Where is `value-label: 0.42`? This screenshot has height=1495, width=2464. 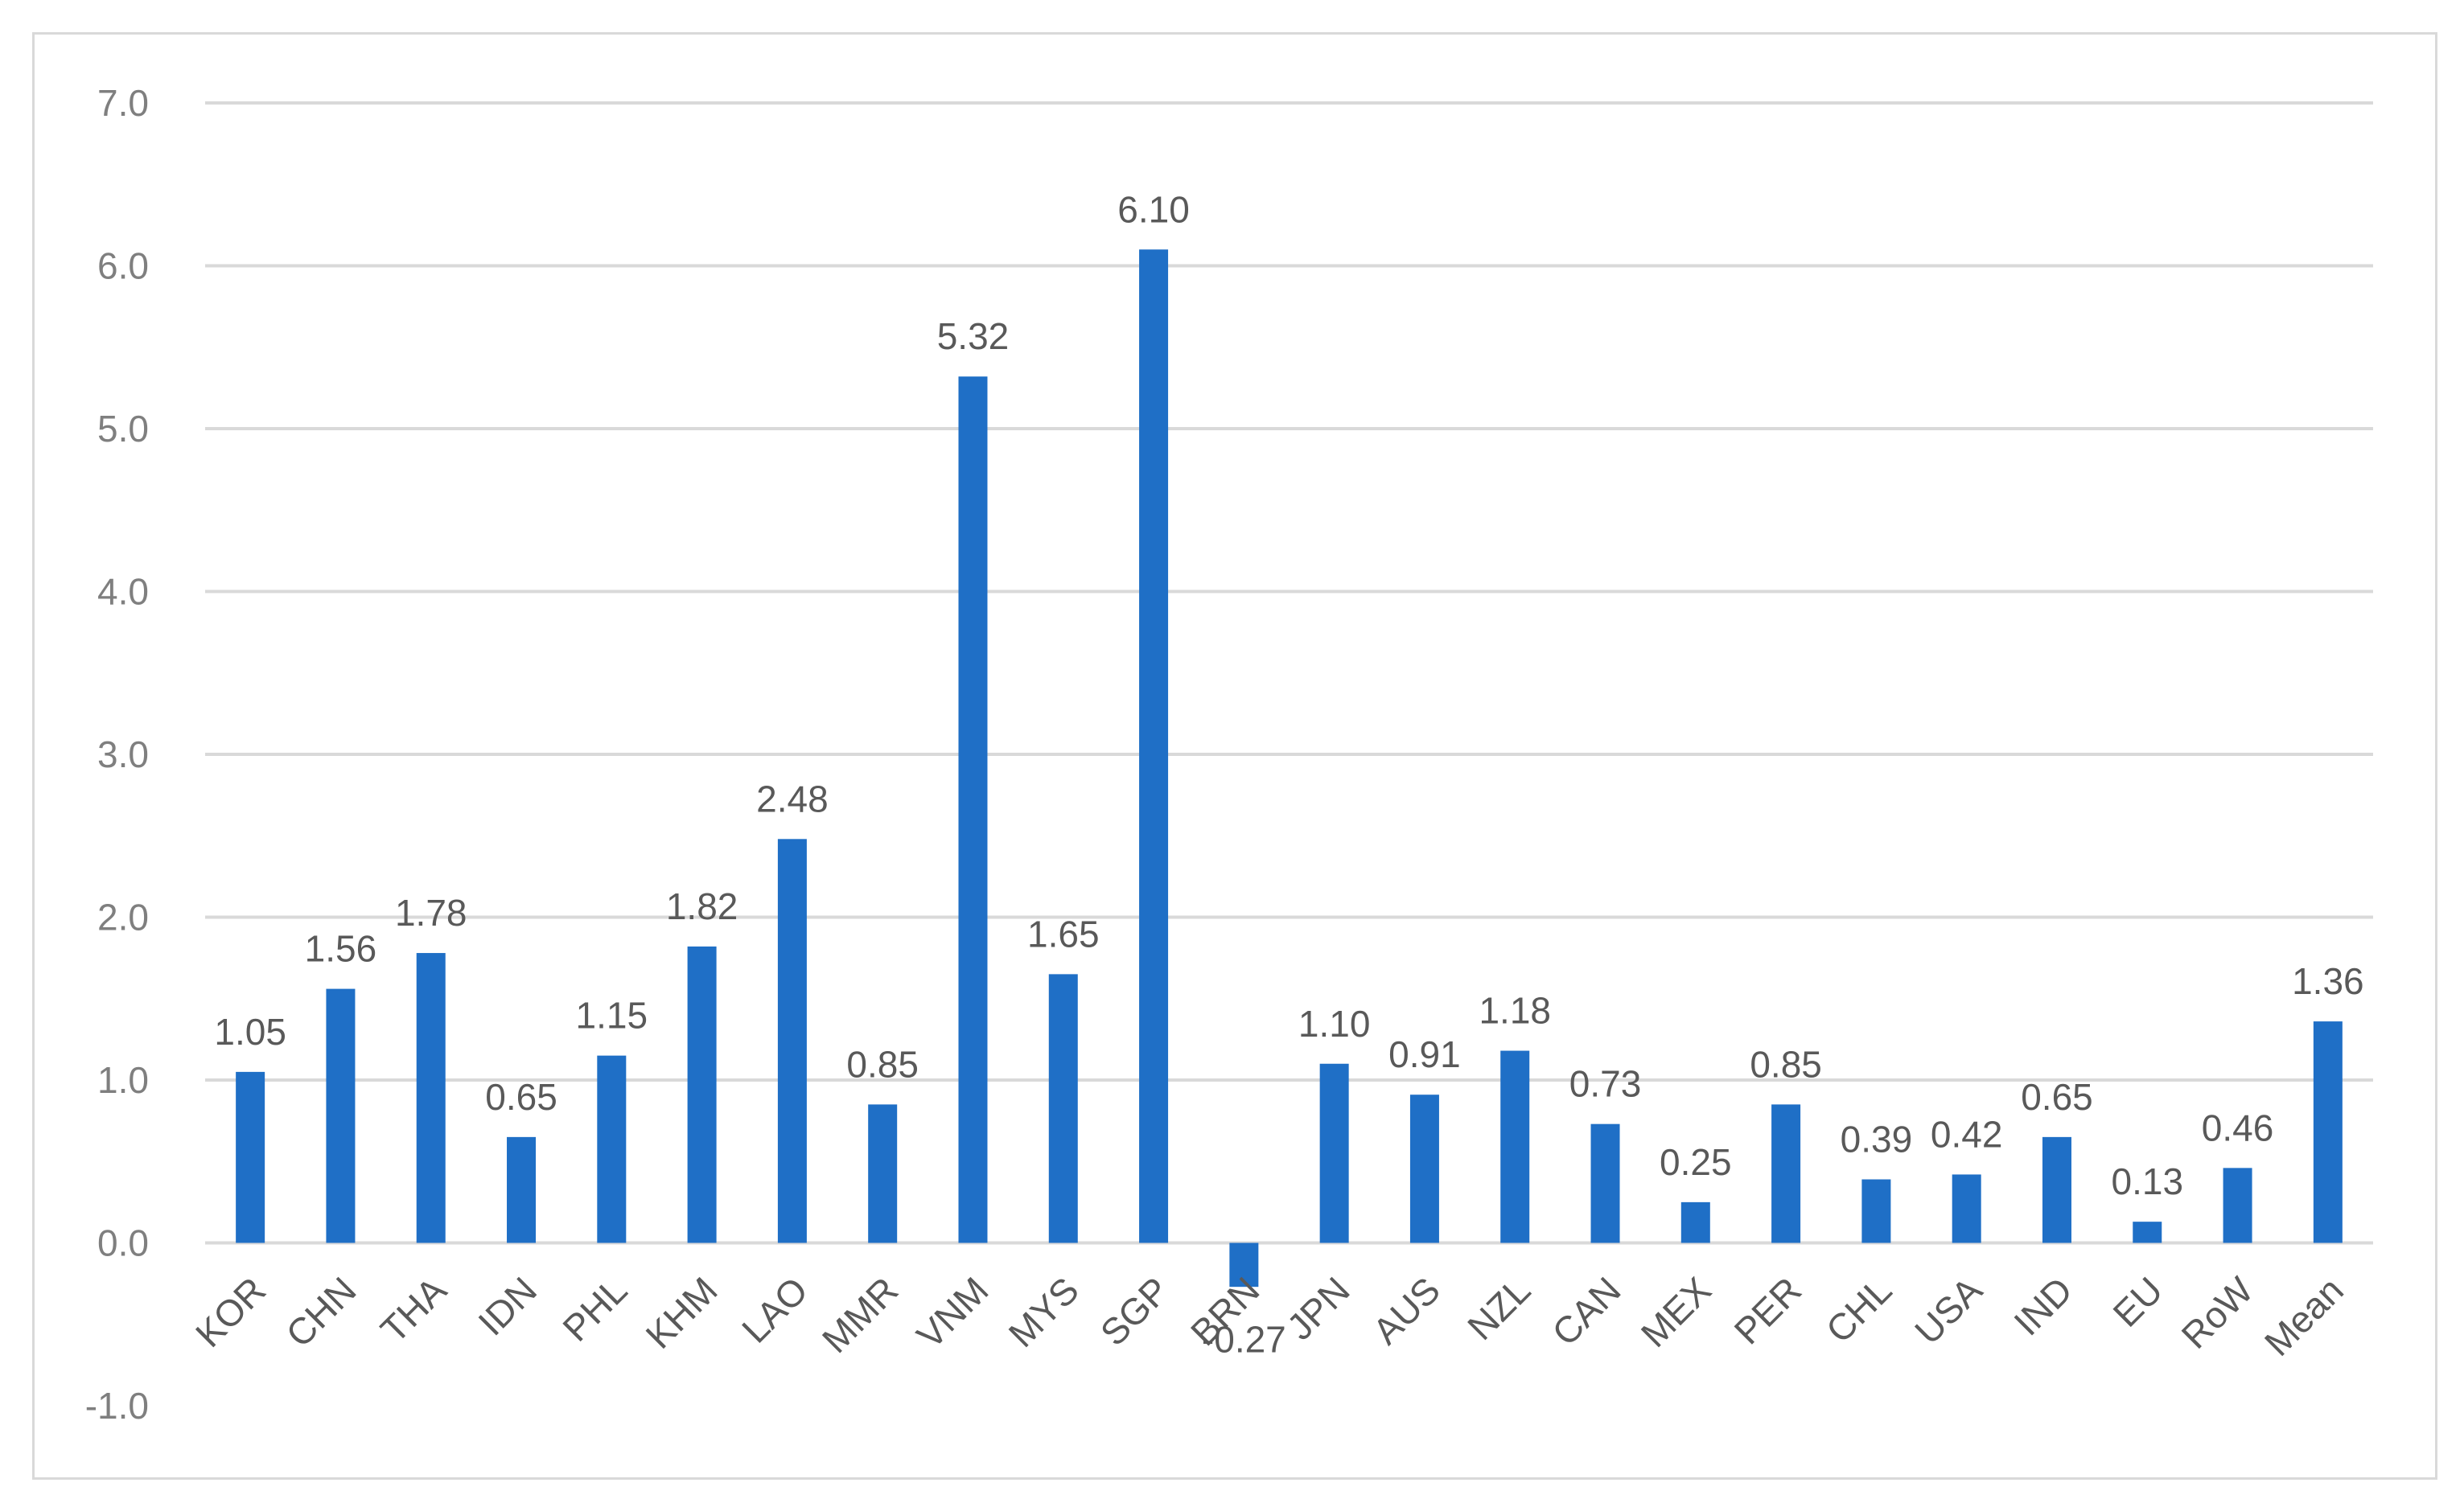 value-label: 0.42 is located at coordinates (1967, 1134).